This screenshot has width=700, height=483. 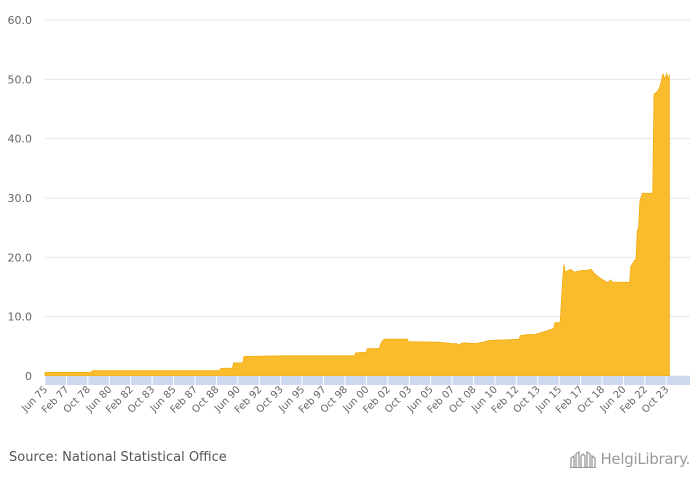 What do you see at coordinates (28, 376) in the screenshot?
I see `y-tick-label: 0` at bounding box center [28, 376].